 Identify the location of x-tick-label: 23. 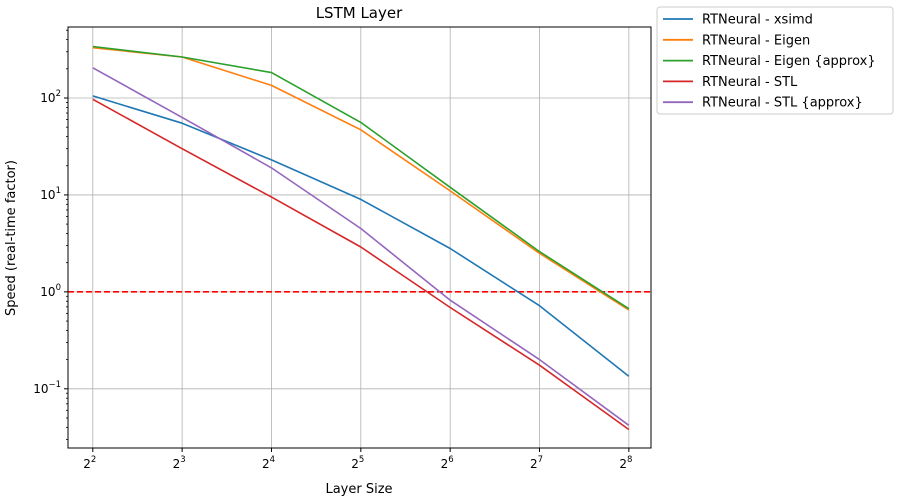
(179, 463).